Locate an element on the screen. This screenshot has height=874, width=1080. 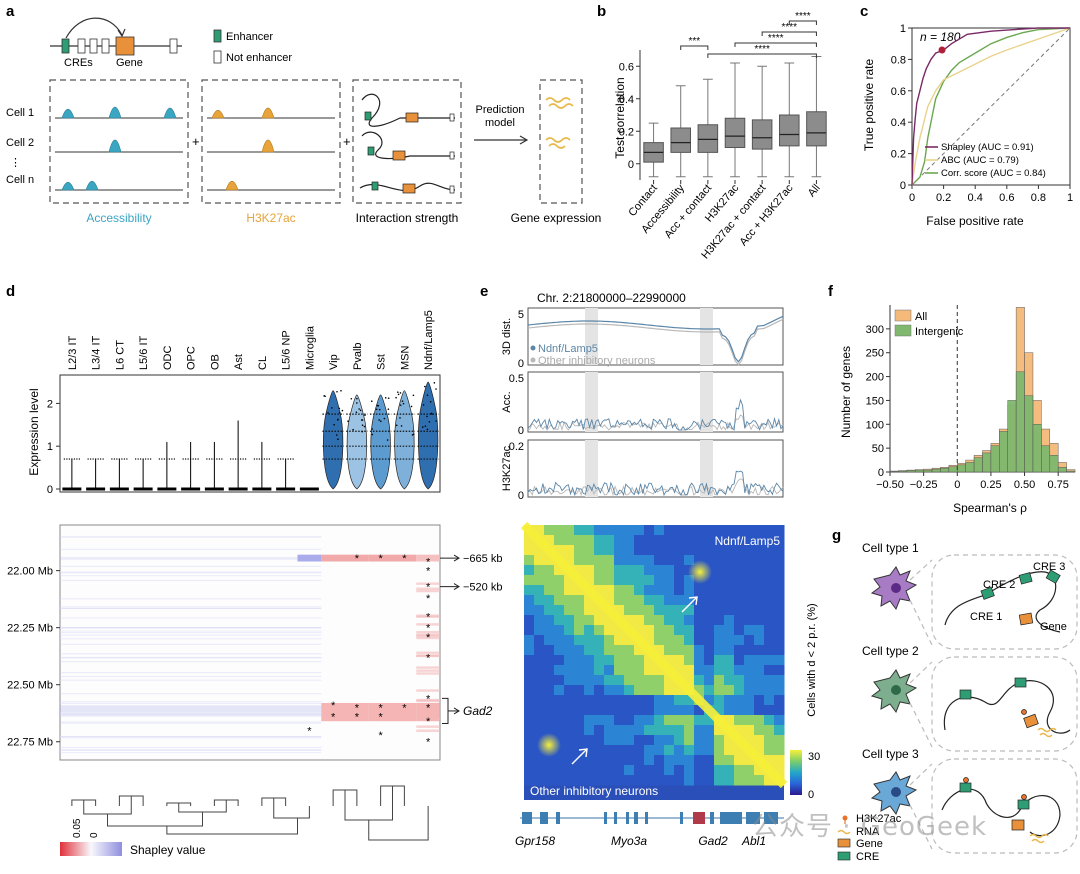
cre-2-label: CRE 2 is located at coordinates (999, 585).